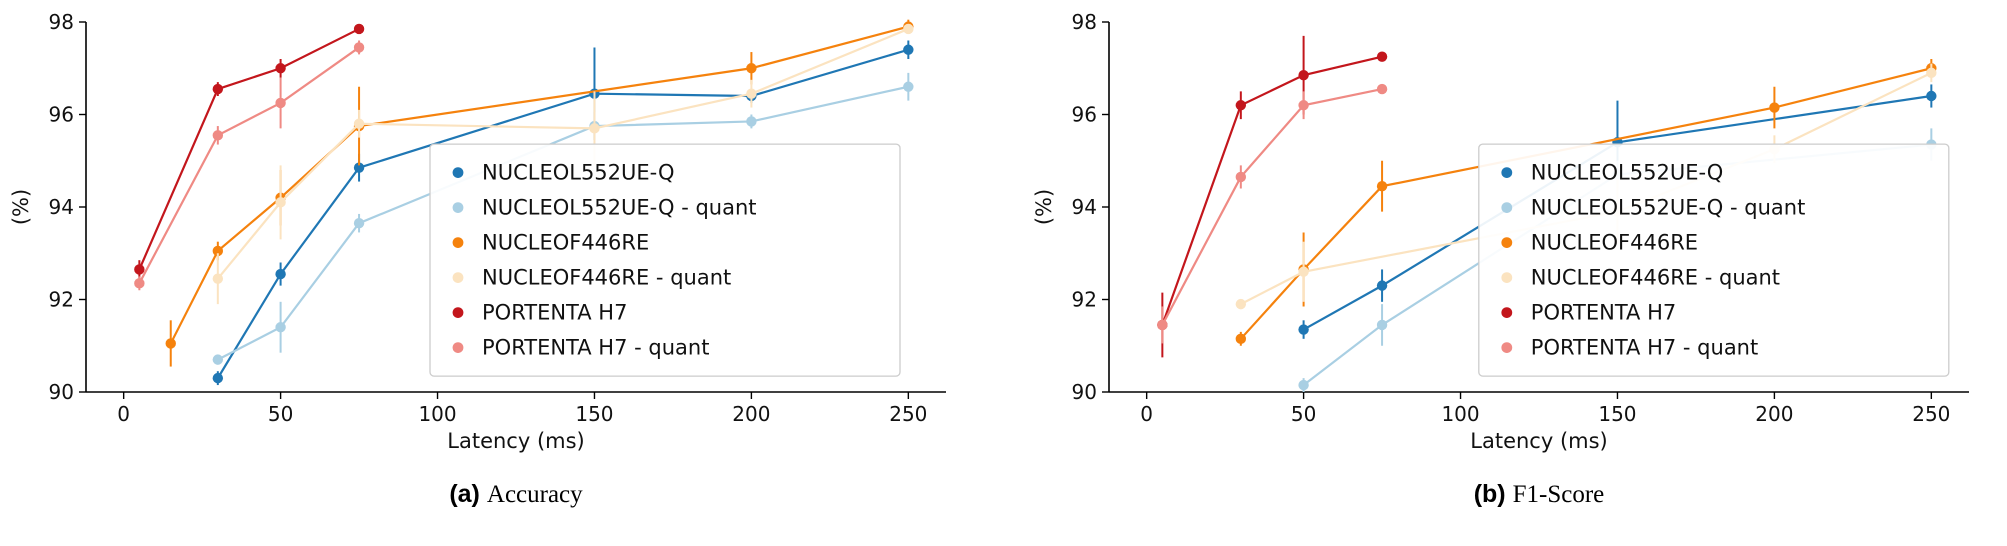 This screenshot has width=2007, height=546. What do you see at coordinates (515, 441) in the screenshot?
I see `x-axis-label: Latency (ms)` at bounding box center [515, 441].